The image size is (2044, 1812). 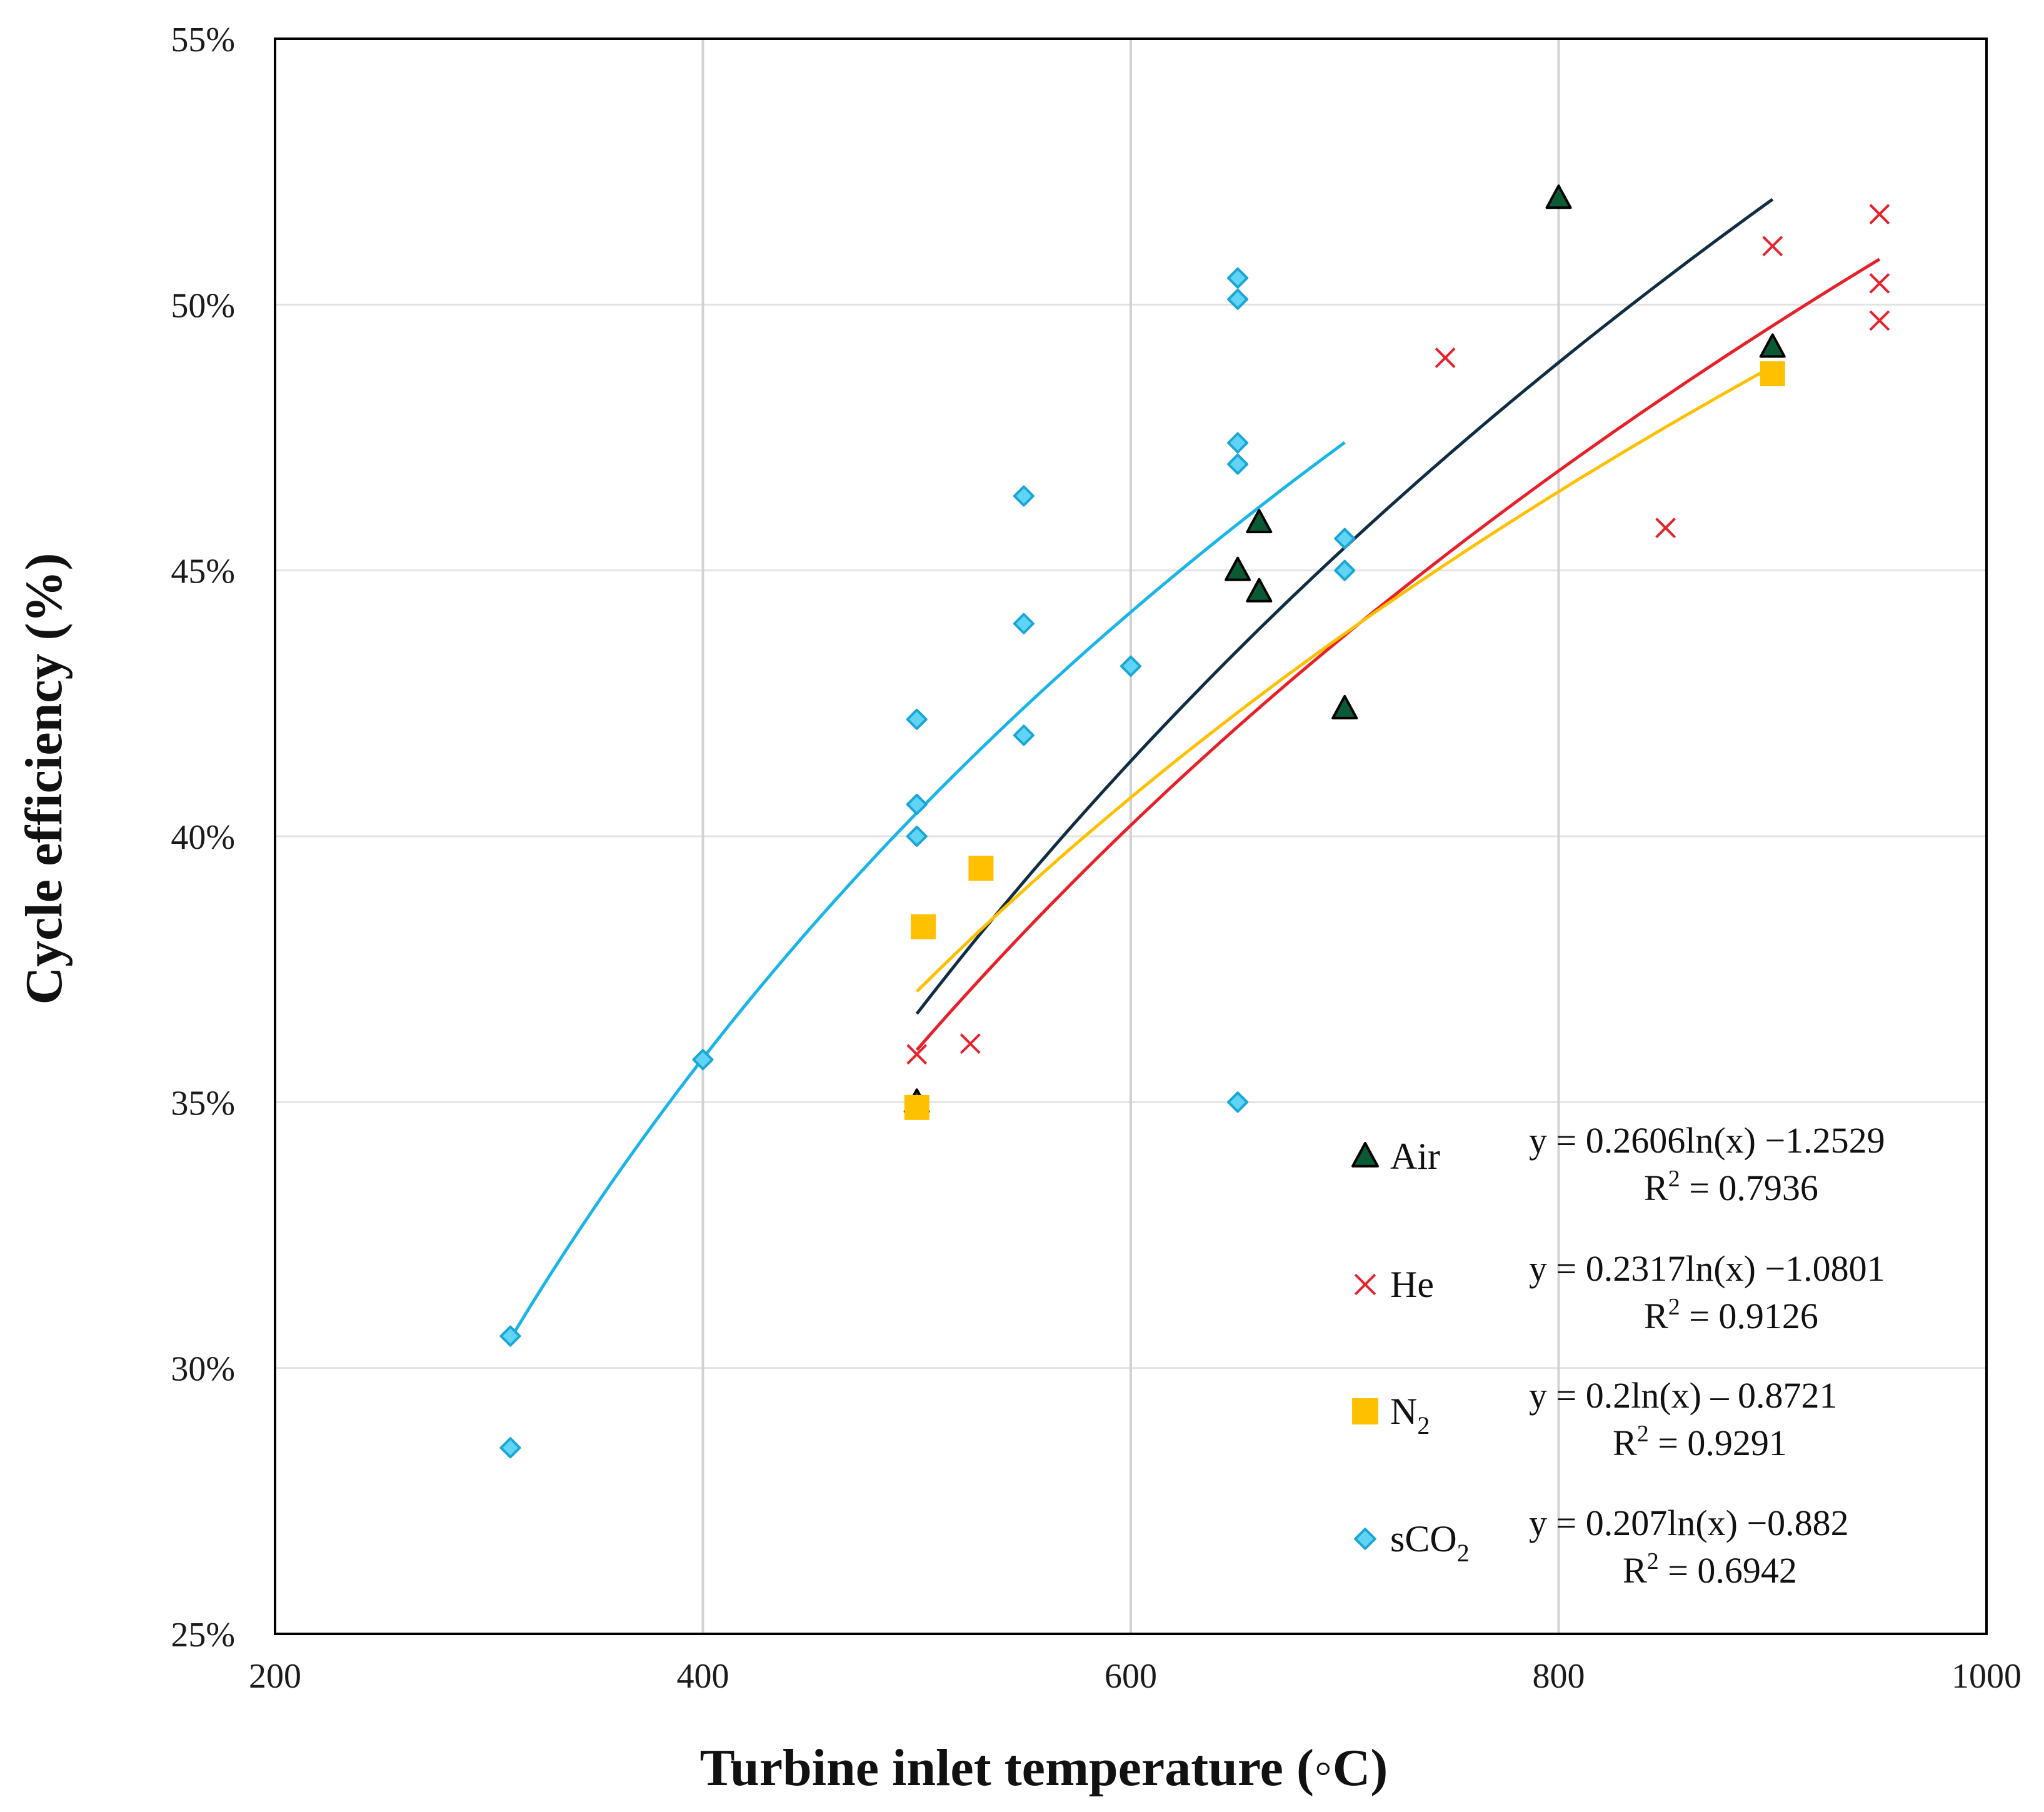 I want to click on y-tick-label: 45%, so click(x=203, y=572).